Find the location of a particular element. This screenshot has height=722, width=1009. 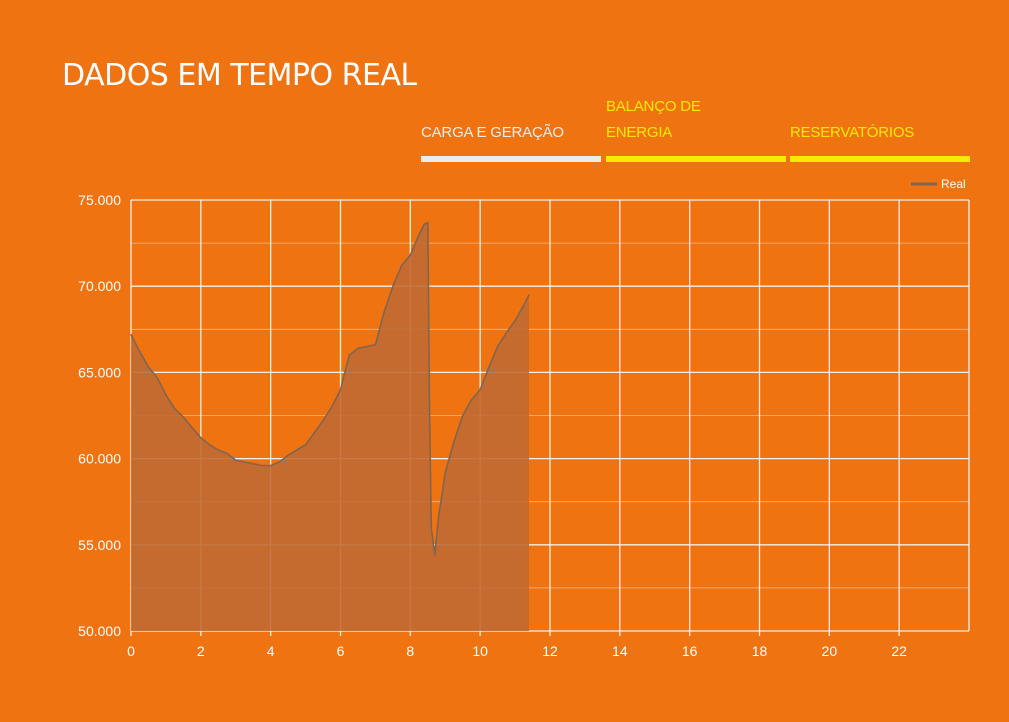

x-tick-label: 12 is located at coordinates (550, 651).